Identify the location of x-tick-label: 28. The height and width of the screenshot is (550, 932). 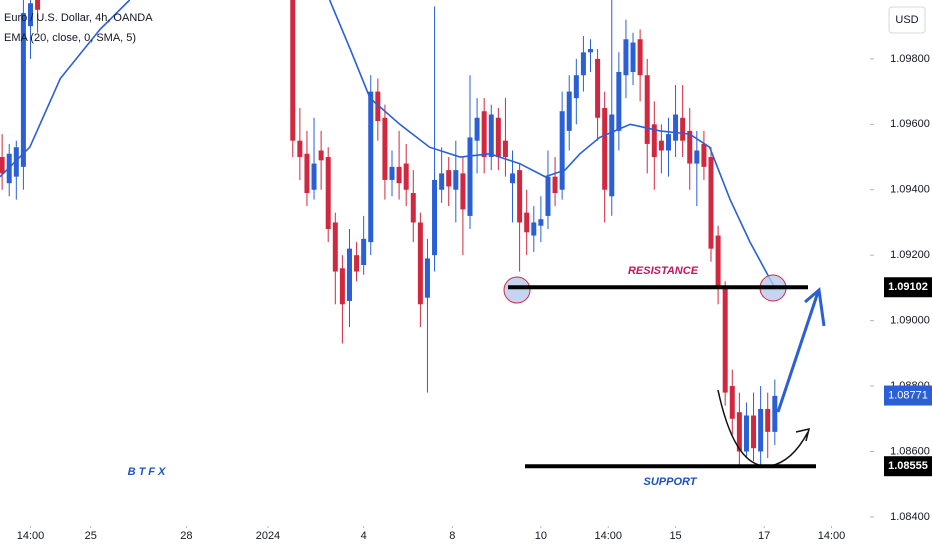
(186, 536).